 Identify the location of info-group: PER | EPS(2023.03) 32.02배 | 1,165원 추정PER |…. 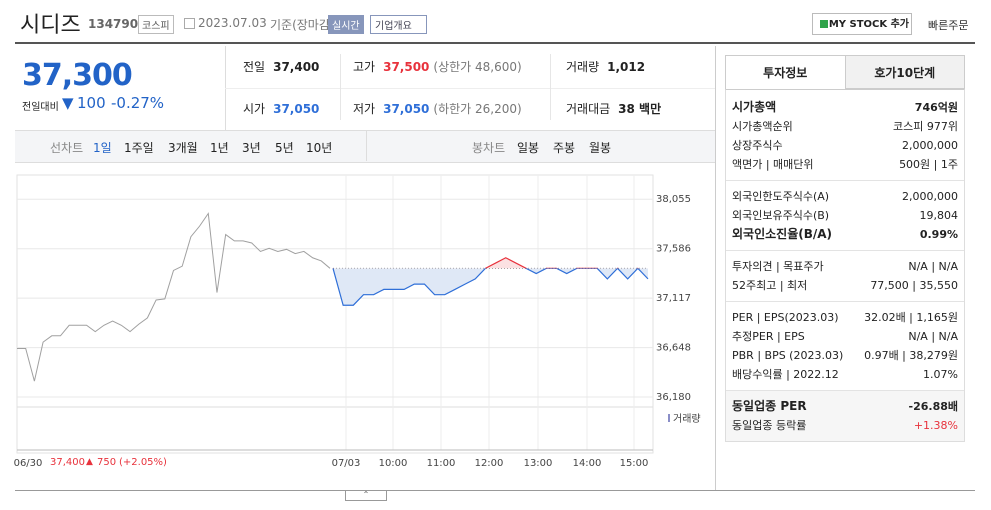
(845, 346).